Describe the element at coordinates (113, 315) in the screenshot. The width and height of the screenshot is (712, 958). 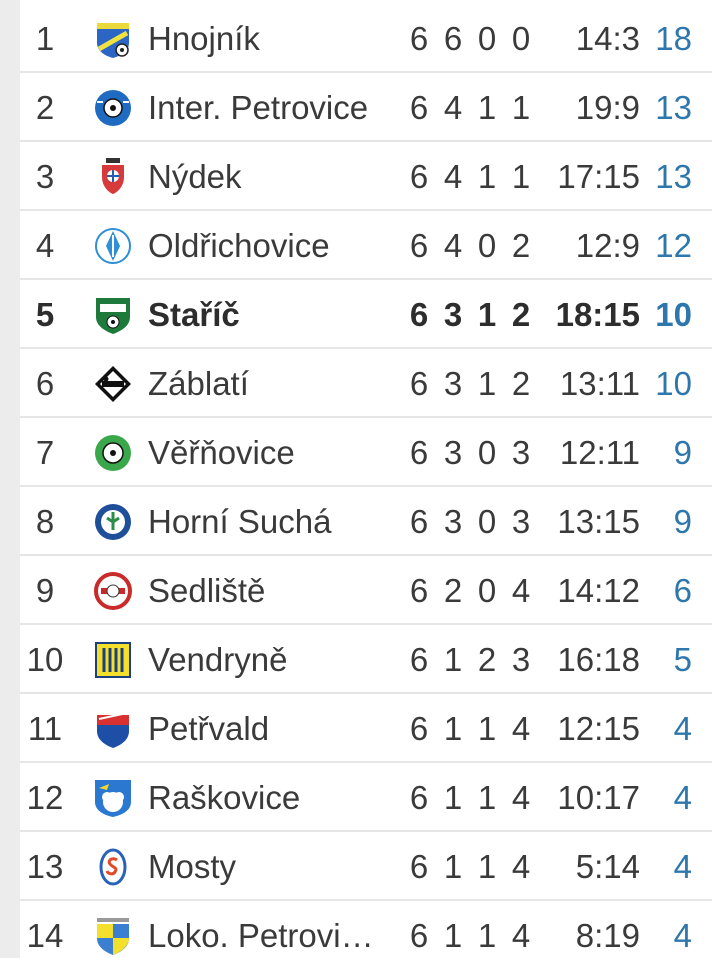
I see `staric-crest-icon` at that location.